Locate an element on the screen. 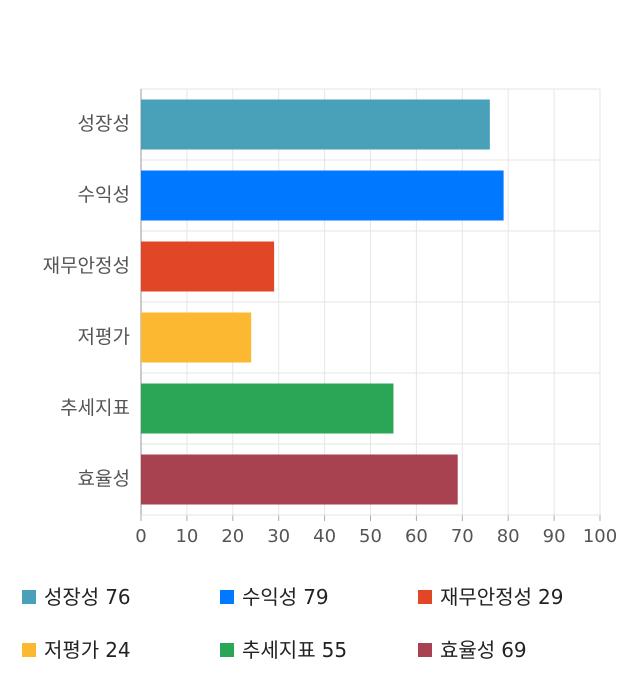 This screenshot has width=640, height=700. legend-label: 수익성 79 is located at coordinates (285, 597).